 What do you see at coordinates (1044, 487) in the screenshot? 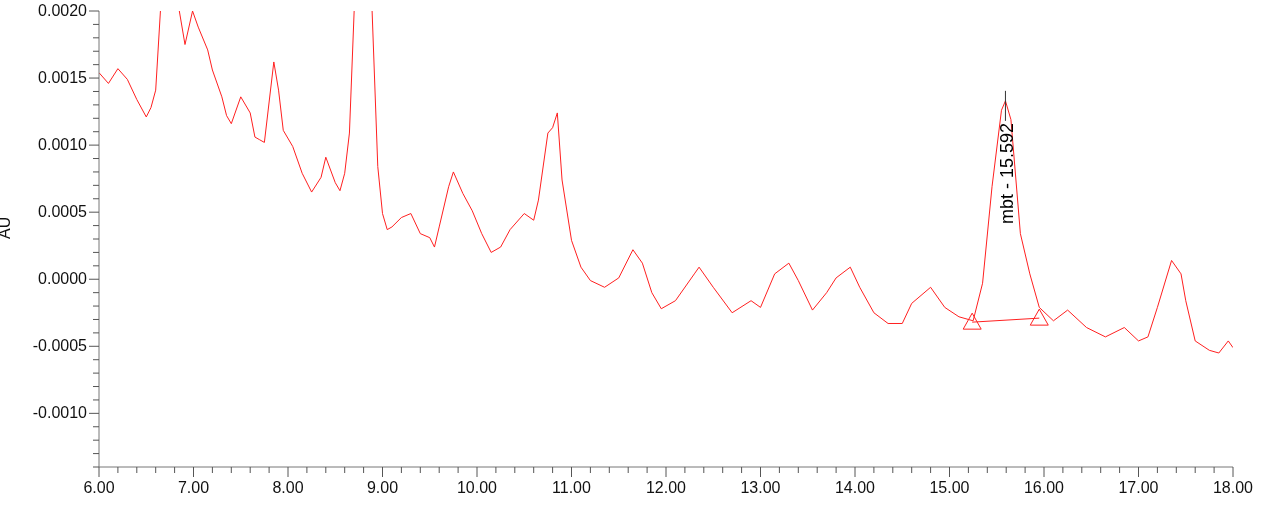
I see `x-tick-label: 16.00` at bounding box center [1044, 487].